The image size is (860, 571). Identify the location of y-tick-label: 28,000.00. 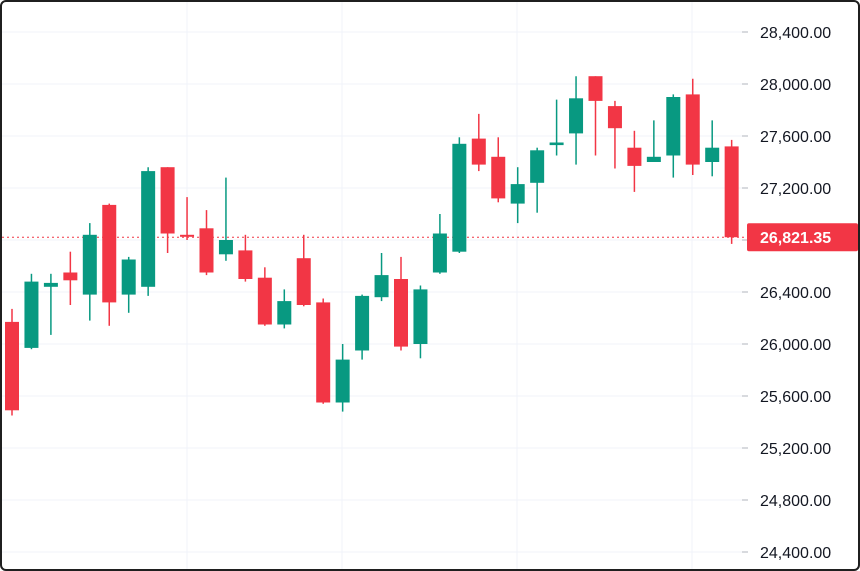
(795, 85).